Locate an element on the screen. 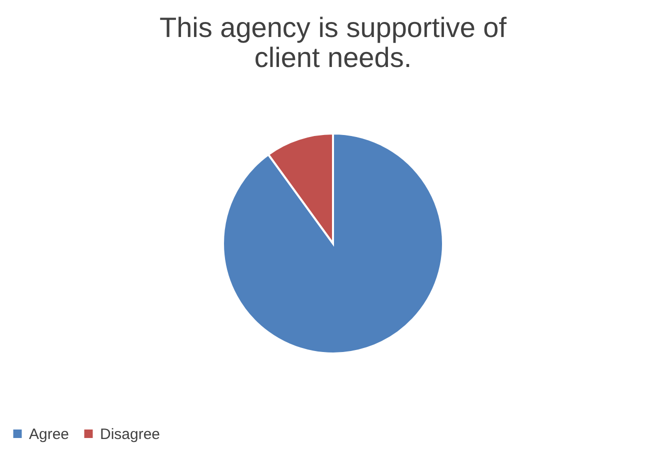 This screenshot has width=666, height=457. legend-label: Disagree is located at coordinates (130, 434).